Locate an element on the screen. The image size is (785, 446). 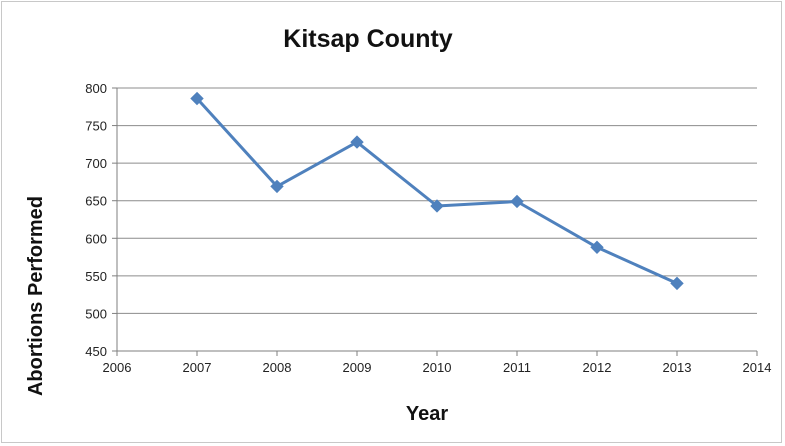
y-tick-label: 500 is located at coordinates (96, 313).